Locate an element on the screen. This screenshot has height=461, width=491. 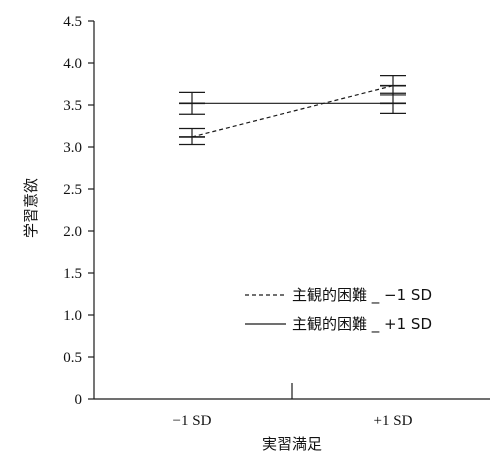
legend-label: 主観的困難 _ +1 SD is located at coordinates (362, 324).